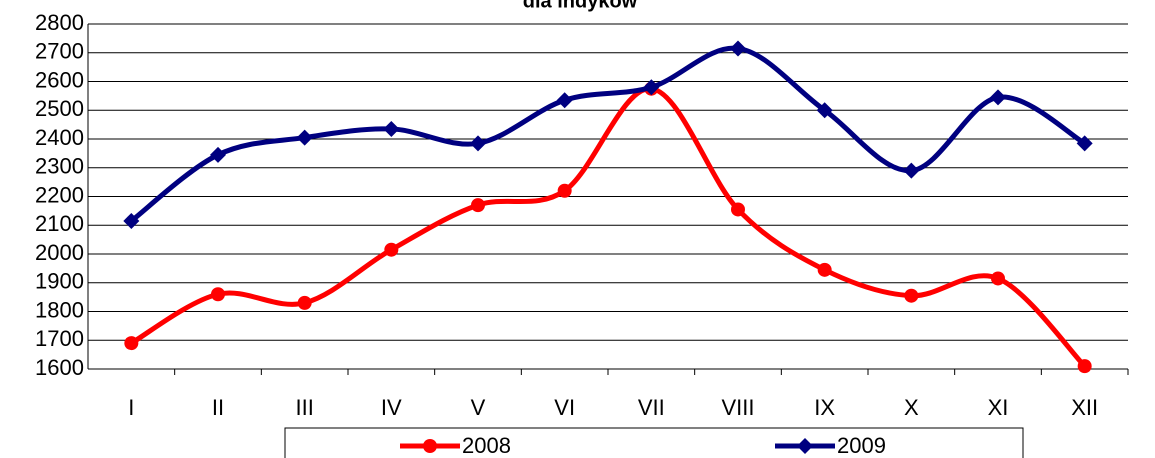 Image resolution: width=1155 pixels, height=458 pixels. Describe the element at coordinates (59, 367) in the screenshot. I see `y-tick-label: 1600` at that location.